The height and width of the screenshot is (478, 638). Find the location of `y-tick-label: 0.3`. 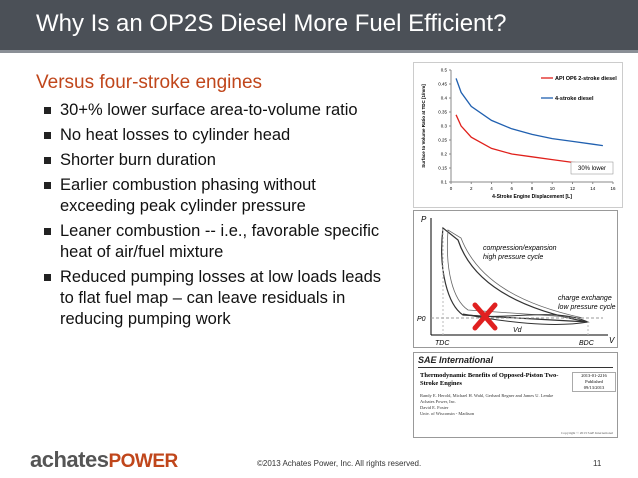

y-tick-label: 0.3 is located at coordinates (444, 126).